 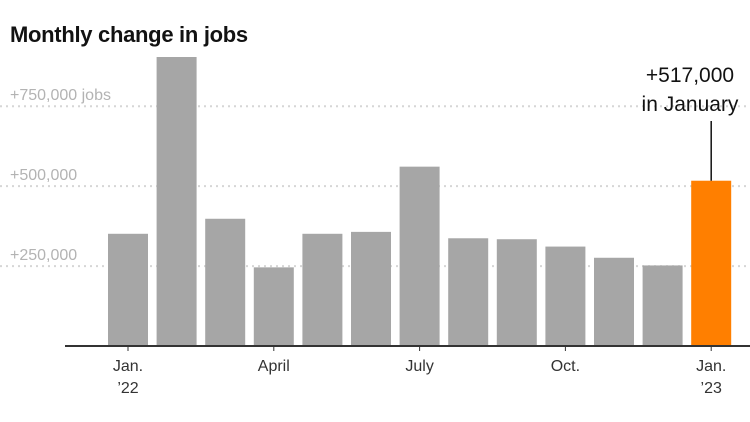 What do you see at coordinates (129, 34) in the screenshot?
I see `chart-title: Monthly change in jobs` at bounding box center [129, 34].